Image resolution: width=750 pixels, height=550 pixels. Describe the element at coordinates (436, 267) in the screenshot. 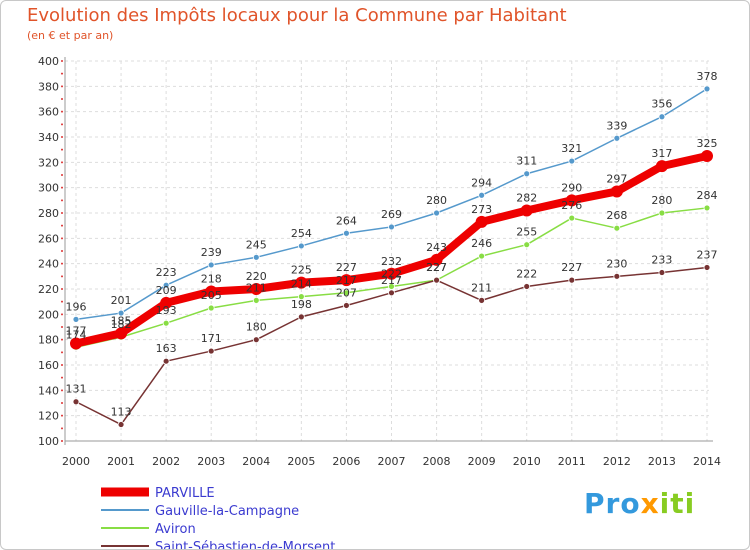

I see `data-label: 227` at that location.